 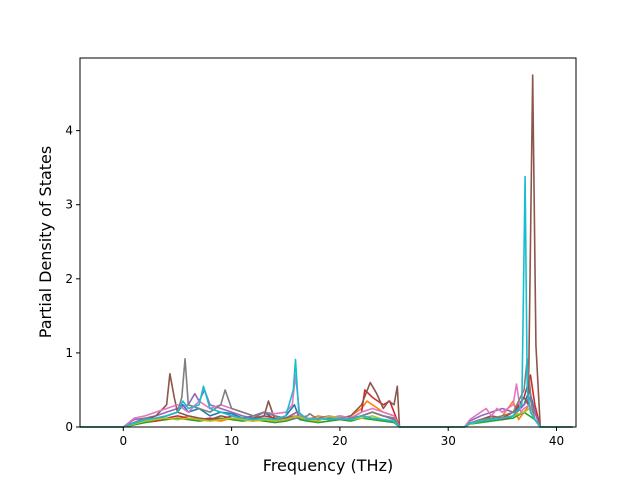 What do you see at coordinates (69, 279) in the screenshot?
I see `y-tick-label: 2` at bounding box center [69, 279].